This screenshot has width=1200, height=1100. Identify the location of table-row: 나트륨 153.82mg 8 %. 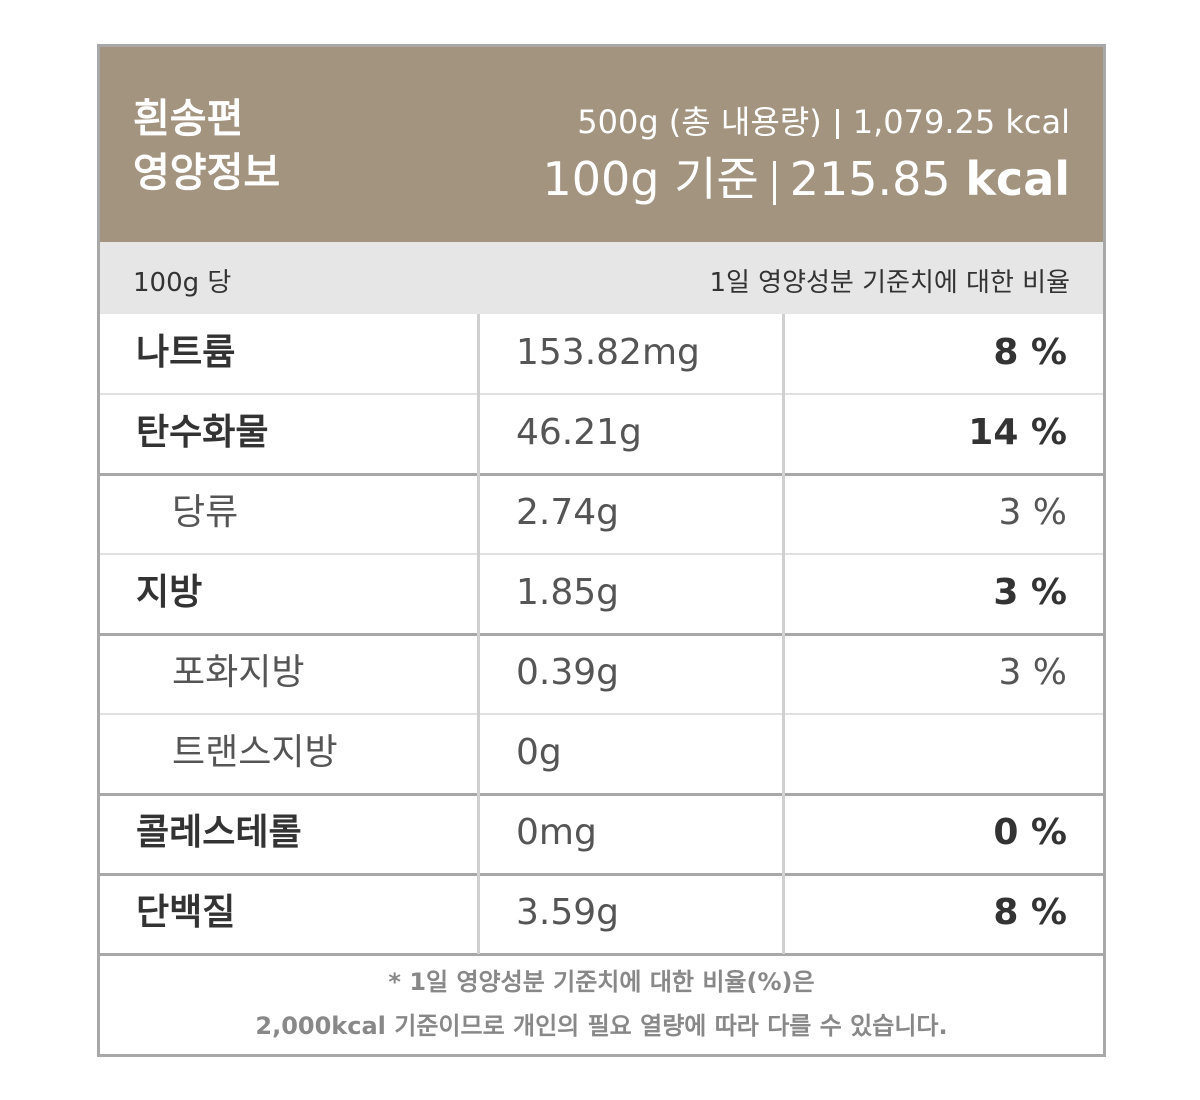
(601, 354).